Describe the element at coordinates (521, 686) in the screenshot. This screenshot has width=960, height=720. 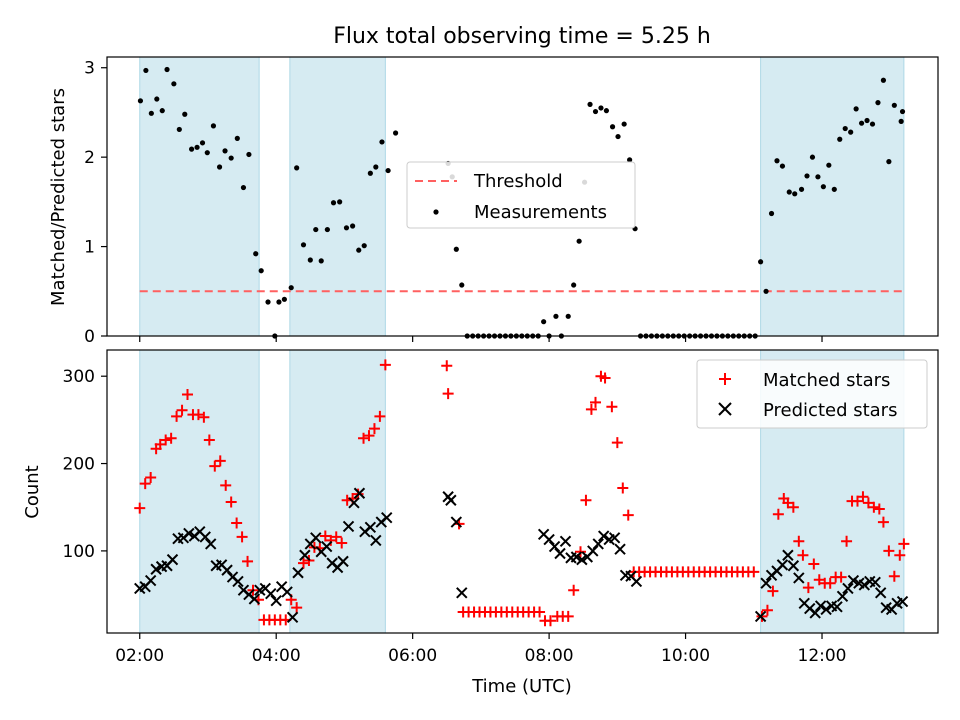
I see `x-axis-label: Time (UTC)` at that location.